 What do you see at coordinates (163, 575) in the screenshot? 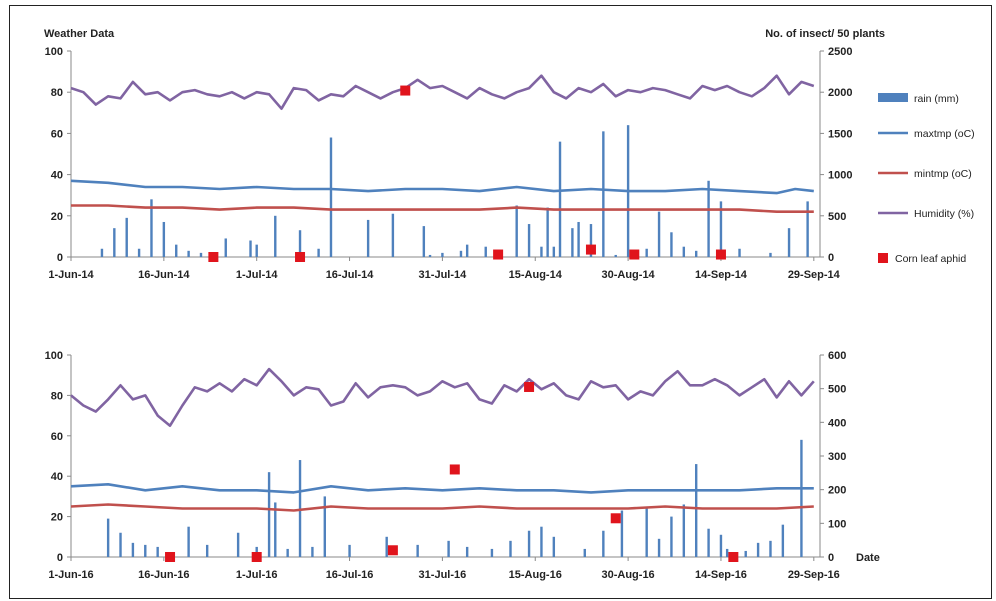
I see `x-tick-label: 16-Jun-16` at bounding box center [163, 575].